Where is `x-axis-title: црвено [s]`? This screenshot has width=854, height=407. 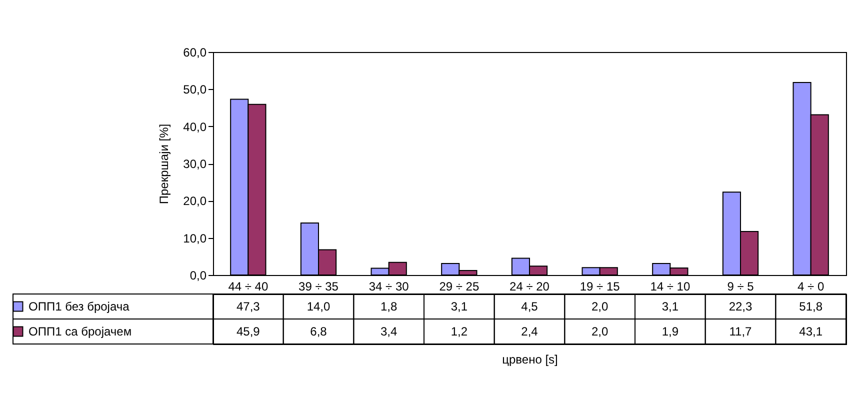
x-axis-title: црвено [s] is located at coordinates (530, 359).